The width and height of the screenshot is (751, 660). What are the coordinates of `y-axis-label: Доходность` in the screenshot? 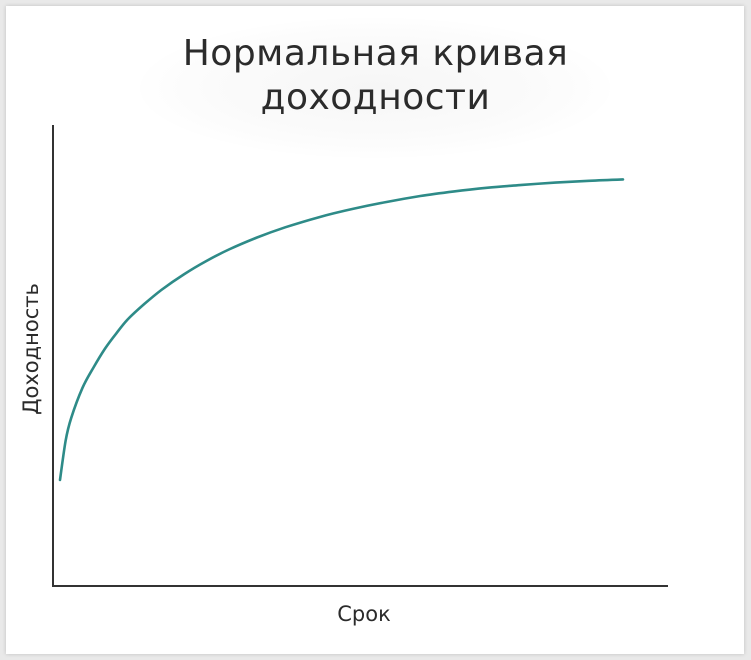 It's located at (31, 349).